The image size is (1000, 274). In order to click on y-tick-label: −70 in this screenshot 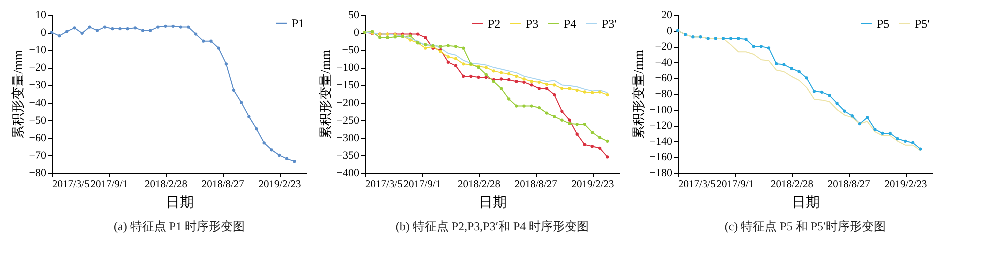, I will do `click(38, 156)`.